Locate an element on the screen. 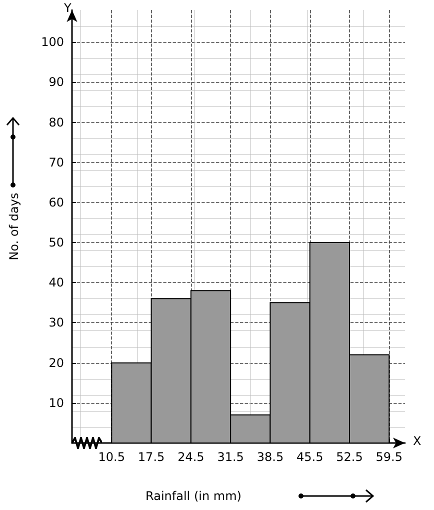 This screenshot has height=510, width=434. text: Y is located at coordinates (67, 8).